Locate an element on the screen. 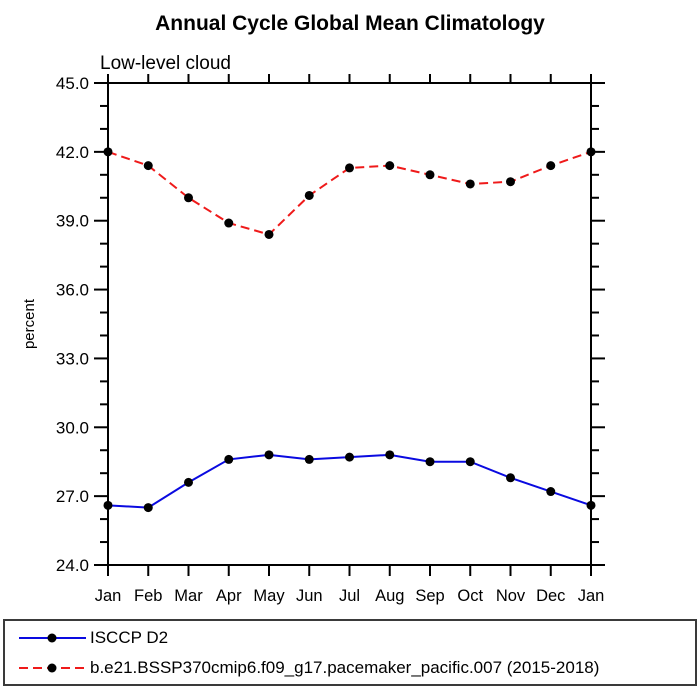  y-tick-label: 42.0 is located at coordinates (72, 152).